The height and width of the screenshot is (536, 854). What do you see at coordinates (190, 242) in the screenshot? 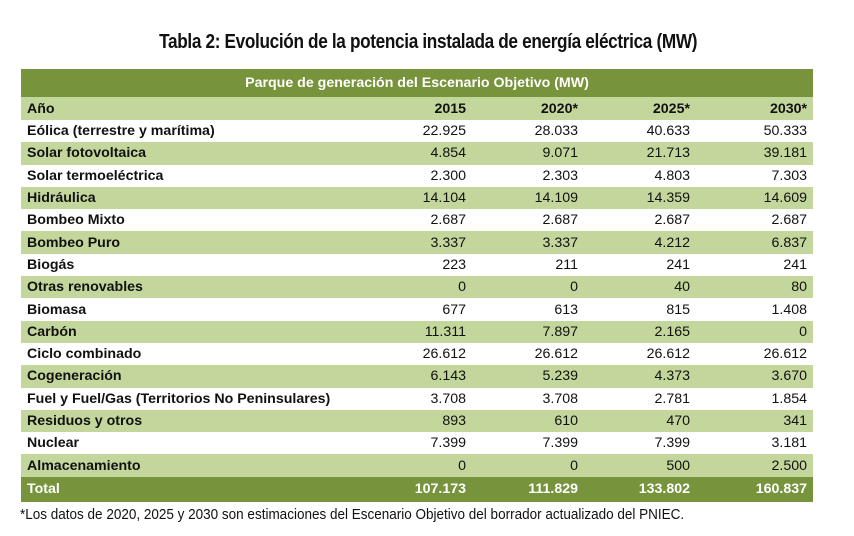
I see `technology-cell: Bombeo Puro` at bounding box center [190, 242].